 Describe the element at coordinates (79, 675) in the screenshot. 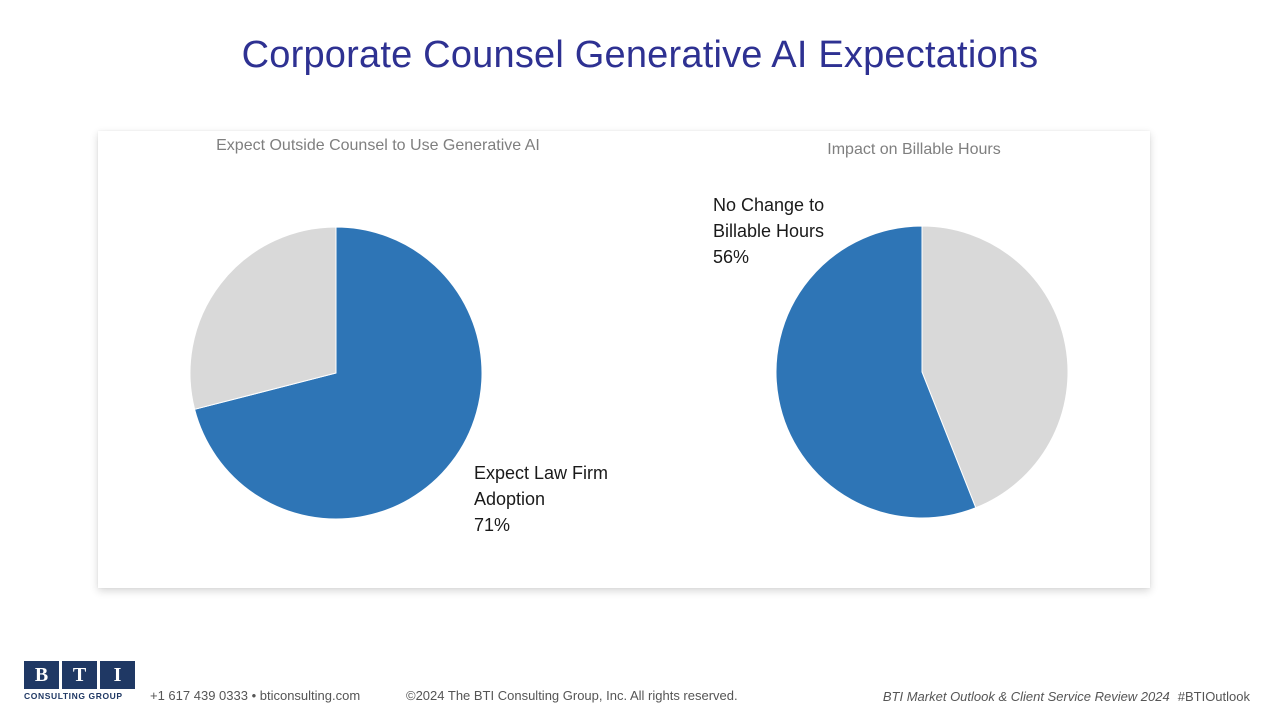

I see `logo-letter-t: T` at that location.